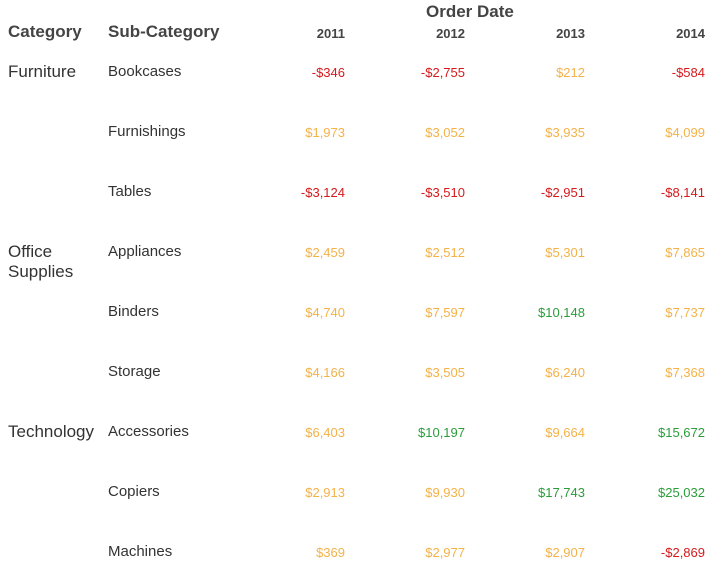 The width and height of the screenshot is (713, 585). What do you see at coordinates (445, 312) in the screenshot?
I see `value-cell: $7,597` at bounding box center [445, 312].